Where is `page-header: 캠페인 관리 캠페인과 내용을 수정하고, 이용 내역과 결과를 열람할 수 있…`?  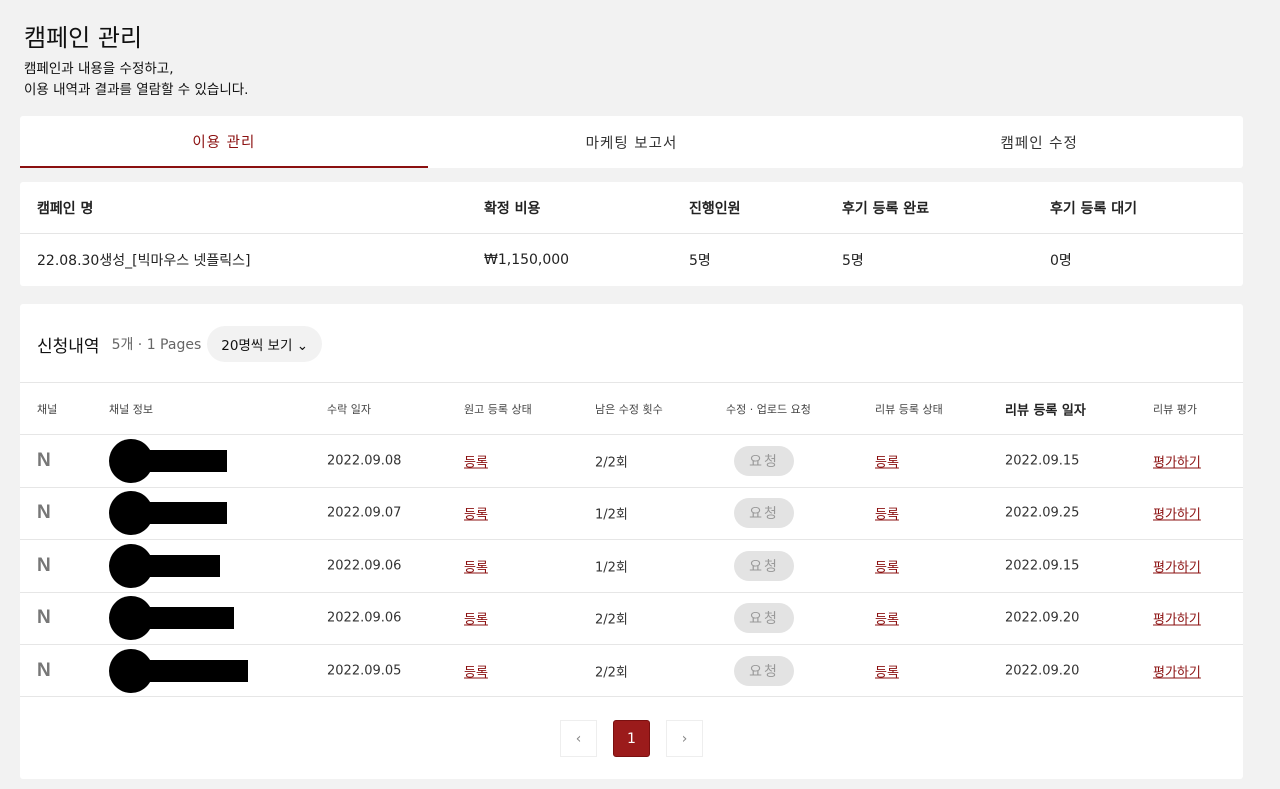
page-header: 캠페인 관리 캠페인과 내용을 수정하고, 이용 내역과 결과를 열람할 수 있… is located at coordinates (136, 59).